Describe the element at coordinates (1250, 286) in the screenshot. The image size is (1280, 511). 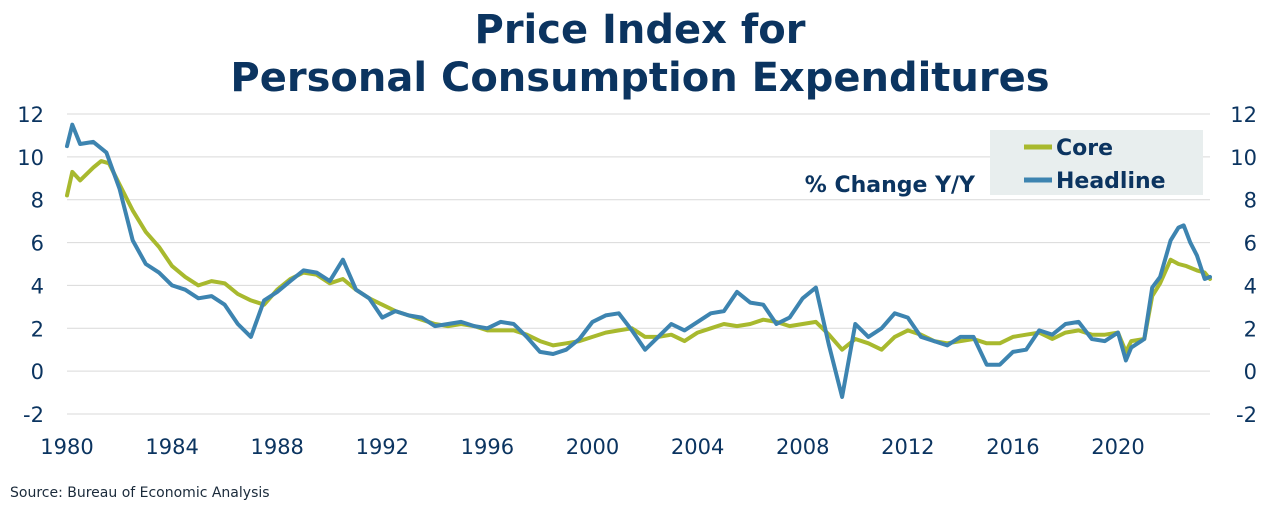
I see `y-tick-label-right: 4` at that location.